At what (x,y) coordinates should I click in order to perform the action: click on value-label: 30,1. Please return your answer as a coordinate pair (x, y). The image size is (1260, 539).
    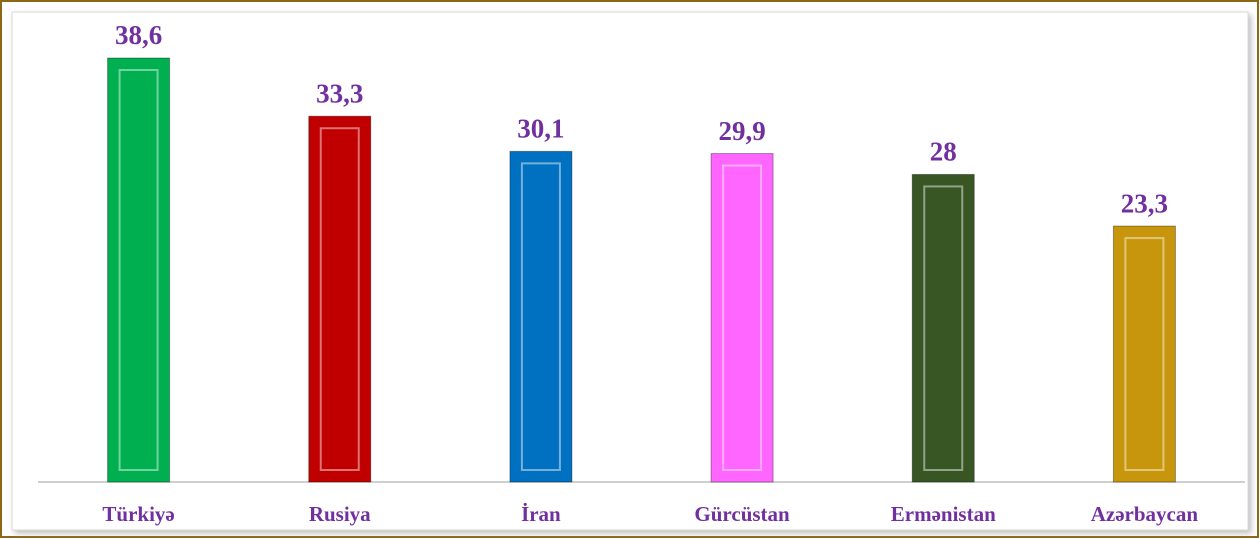
    Looking at the image, I should click on (540, 129).